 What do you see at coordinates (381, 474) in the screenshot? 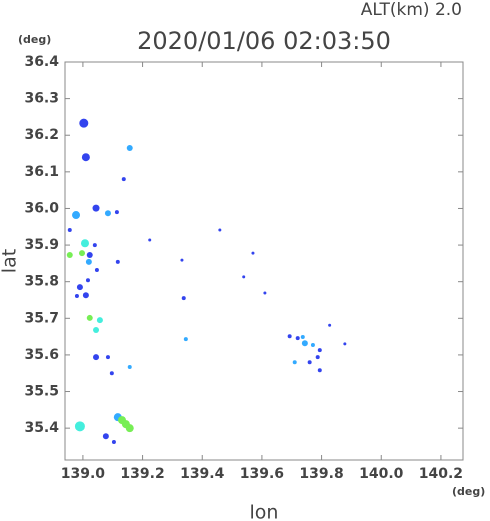
I see `x-tick-label: 140.0` at bounding box center [381, 474].